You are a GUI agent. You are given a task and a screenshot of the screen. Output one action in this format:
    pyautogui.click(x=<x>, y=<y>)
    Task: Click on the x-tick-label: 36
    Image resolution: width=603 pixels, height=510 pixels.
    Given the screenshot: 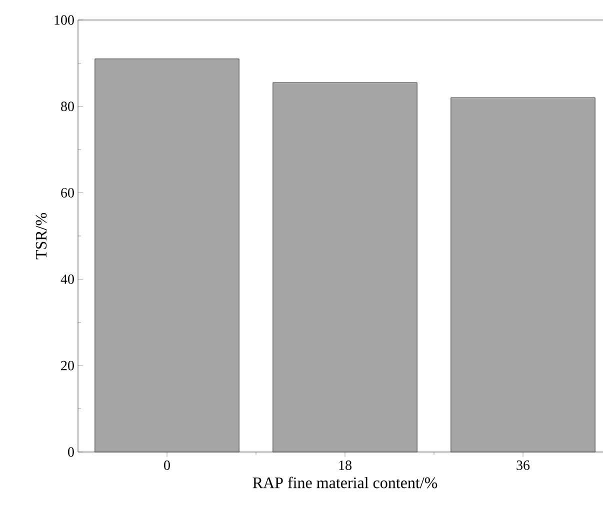 What is the action you would take?
    pyautogui.click(x=523, y=465)
    